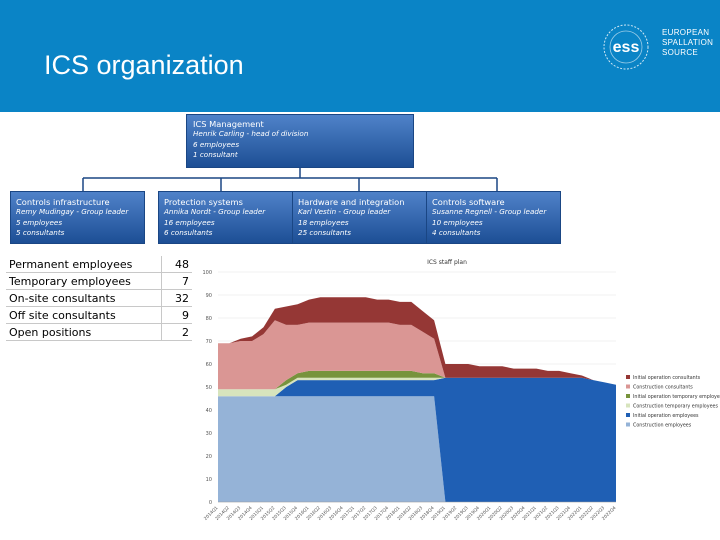  I want to click on y-tick-label: 30, so click(209, 434).